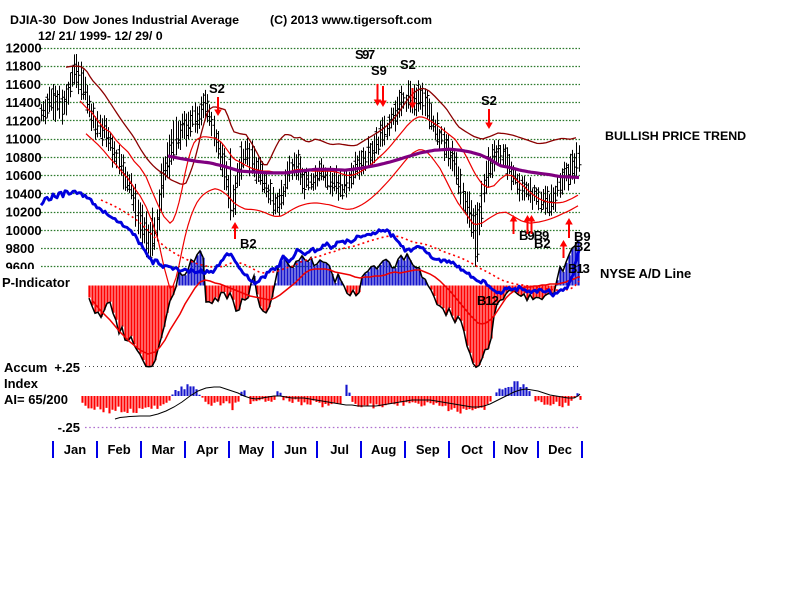  I want to click on svg-text: Mar, so click(163, 449).